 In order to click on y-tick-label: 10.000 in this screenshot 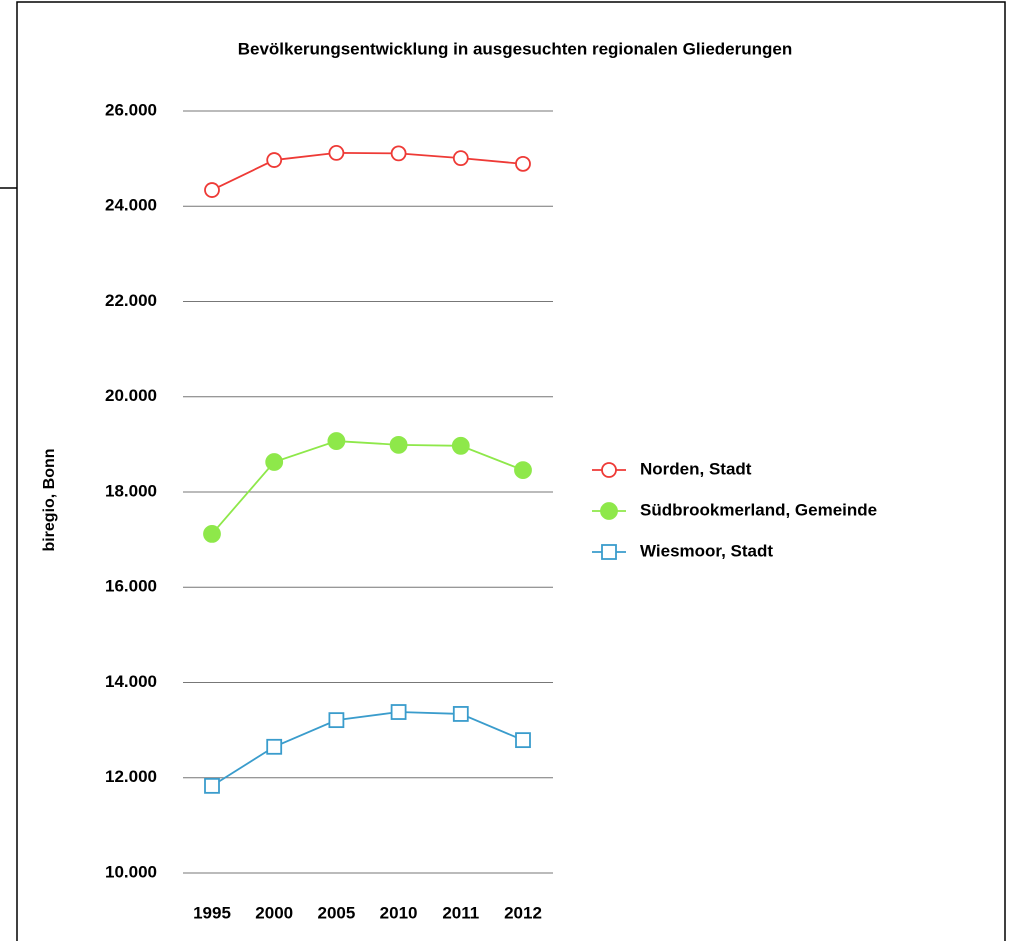, I will do `click(131, 871)`.